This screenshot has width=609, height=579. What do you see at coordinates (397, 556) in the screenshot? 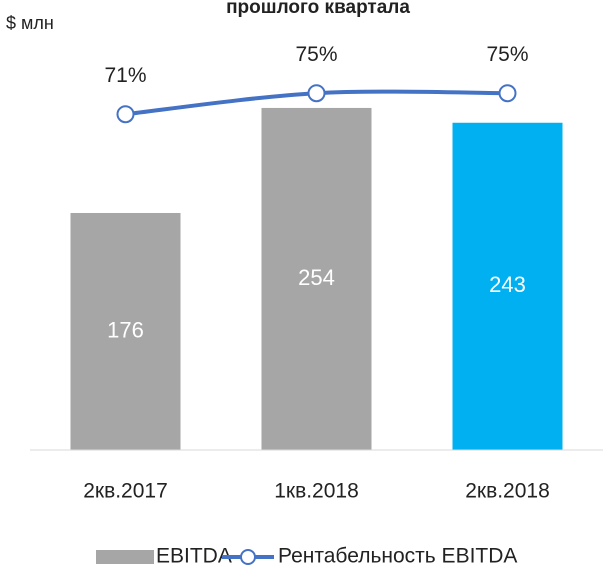
I see `legend-label: Рентабельность EBITDA` at bounding box center [397, 556].